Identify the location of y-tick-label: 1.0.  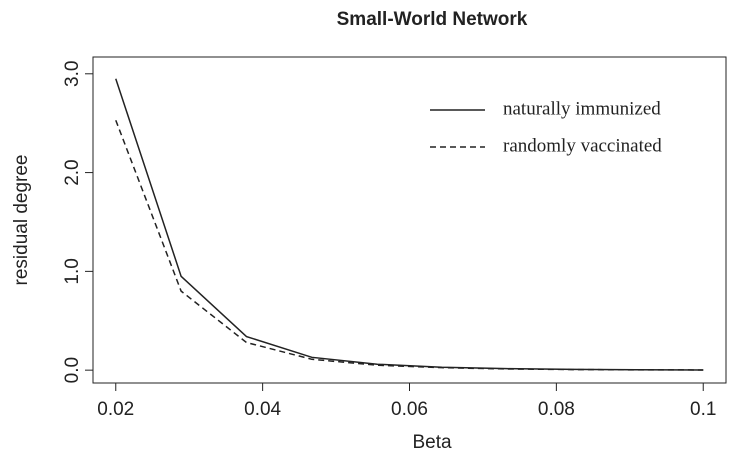
(72, 271).